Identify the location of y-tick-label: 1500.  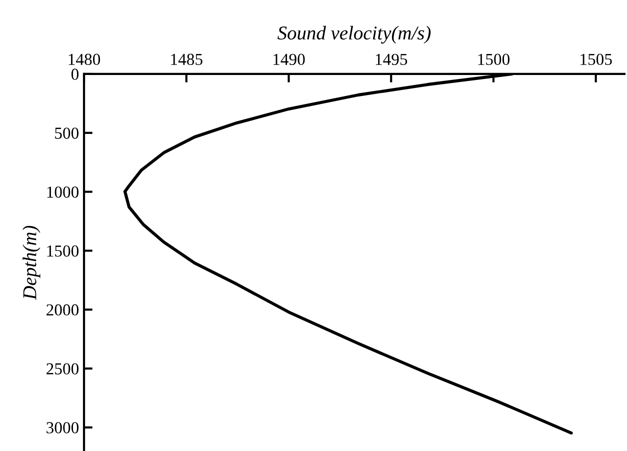
(63, 251).